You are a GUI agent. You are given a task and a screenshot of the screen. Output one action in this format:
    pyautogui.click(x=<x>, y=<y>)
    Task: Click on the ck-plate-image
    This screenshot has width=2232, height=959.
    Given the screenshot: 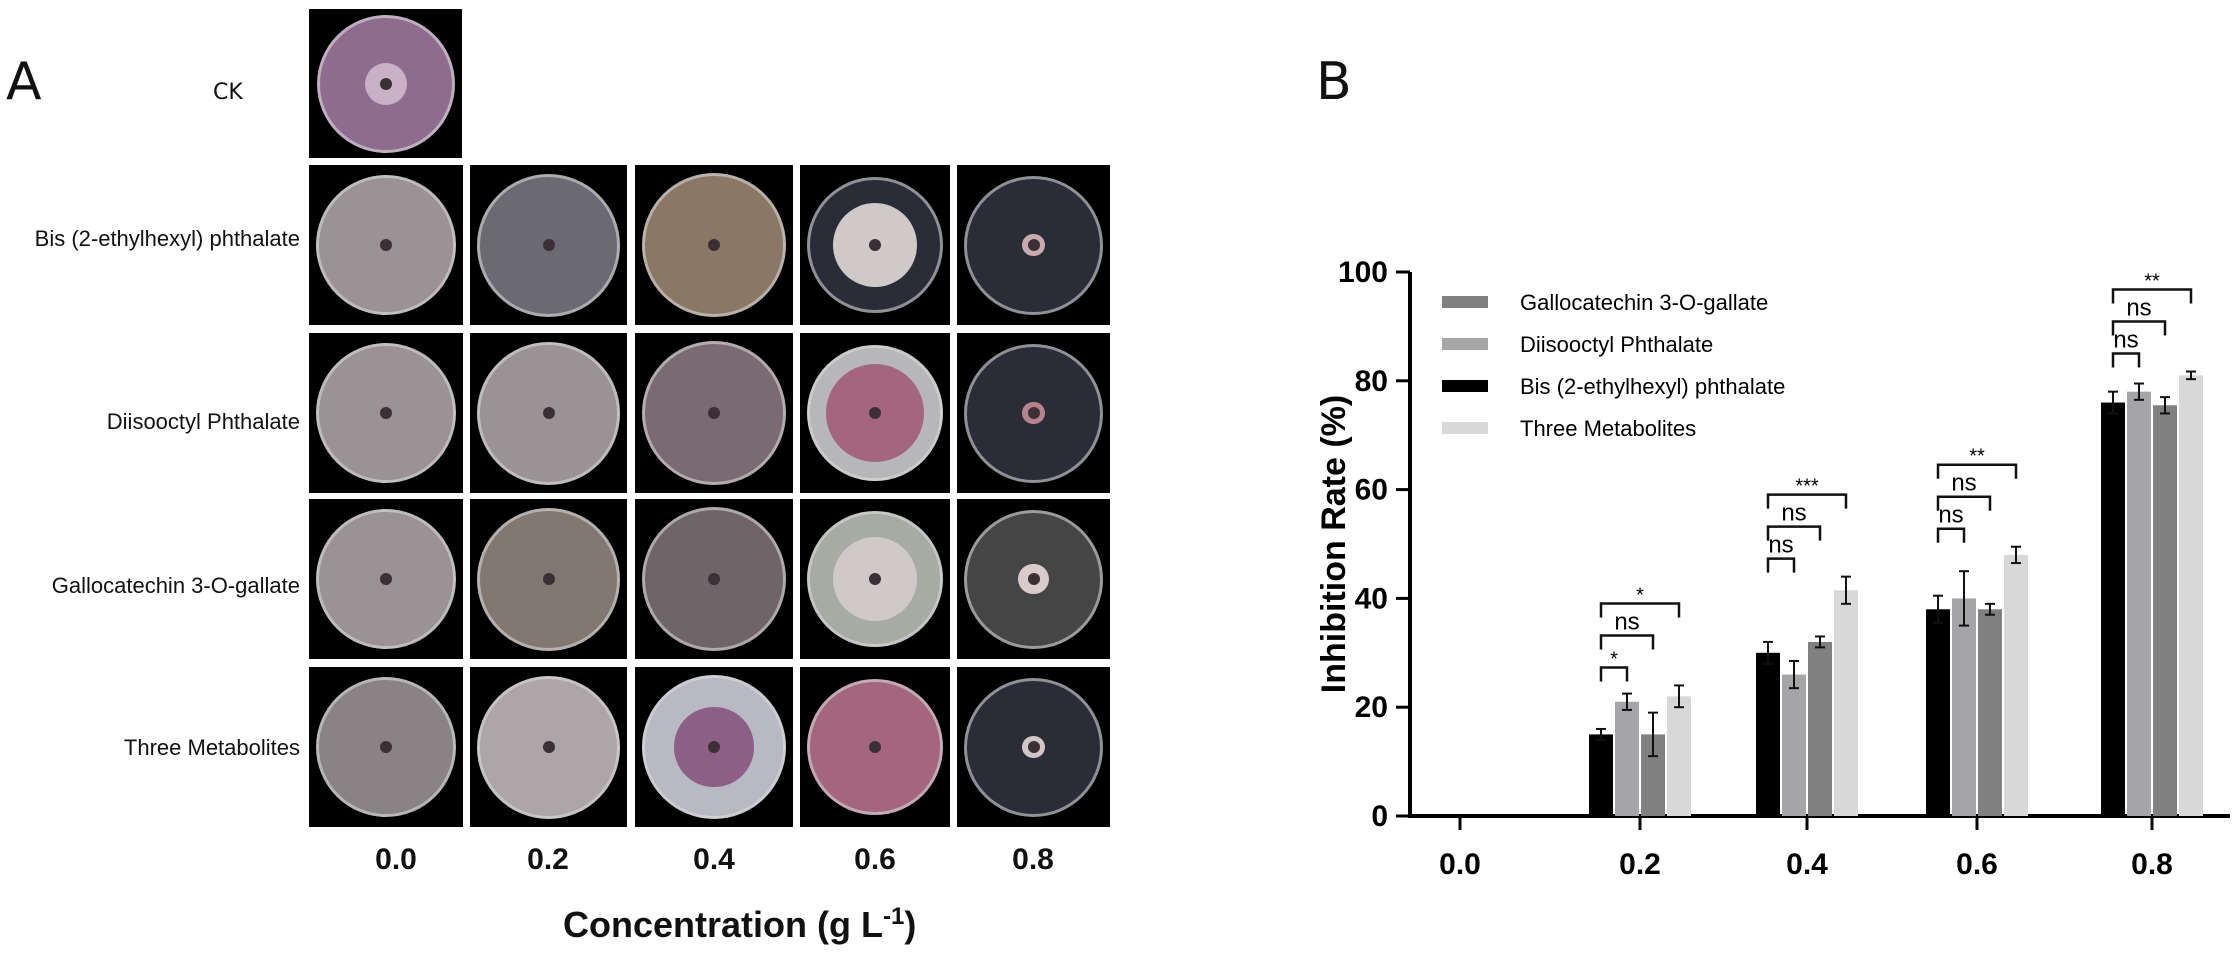 What is the action you would take?
    pyautogui.click(x=385, y=83)
    